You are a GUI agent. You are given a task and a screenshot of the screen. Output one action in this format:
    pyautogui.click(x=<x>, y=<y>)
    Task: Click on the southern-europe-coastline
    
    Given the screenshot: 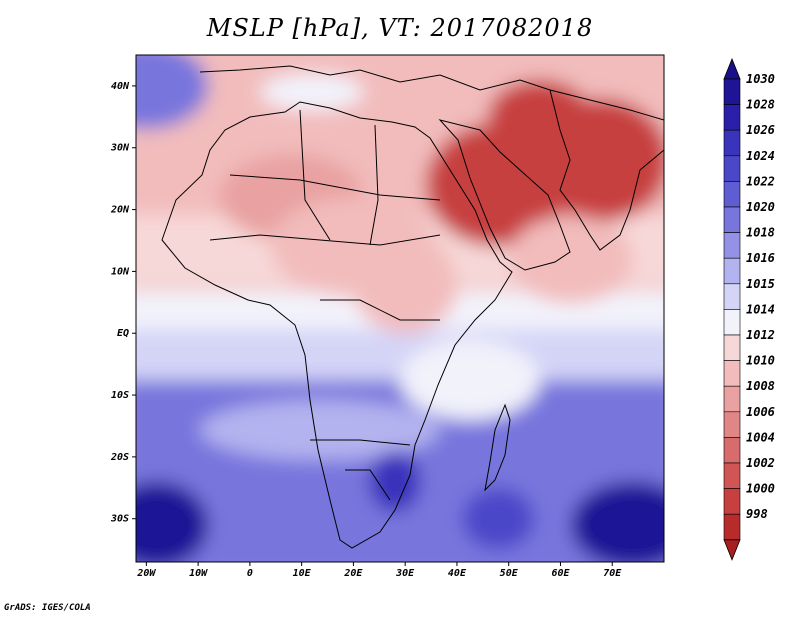 What is the action you would take?
    pyautogui.click(x=375, y=78)
    